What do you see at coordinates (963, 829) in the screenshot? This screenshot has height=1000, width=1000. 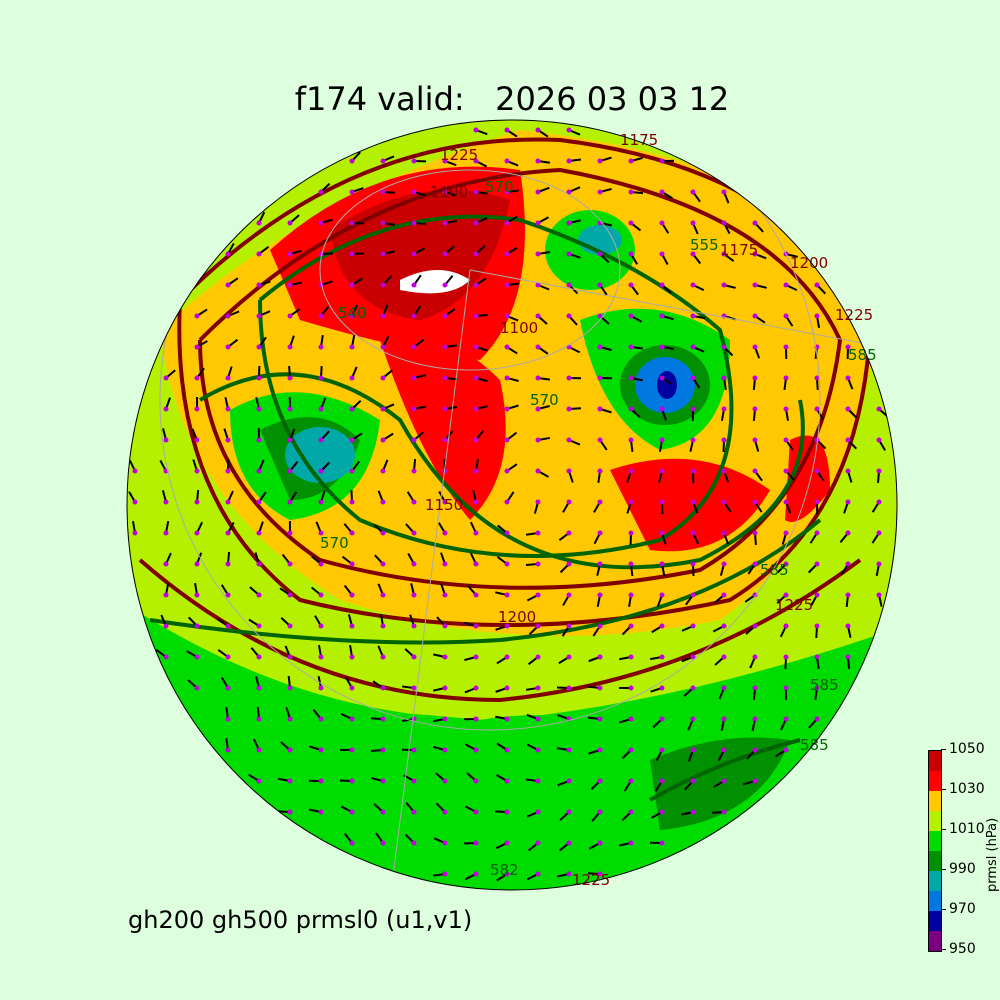 I see `colorbar-tick: 1010` at bounding box center [963, 829].